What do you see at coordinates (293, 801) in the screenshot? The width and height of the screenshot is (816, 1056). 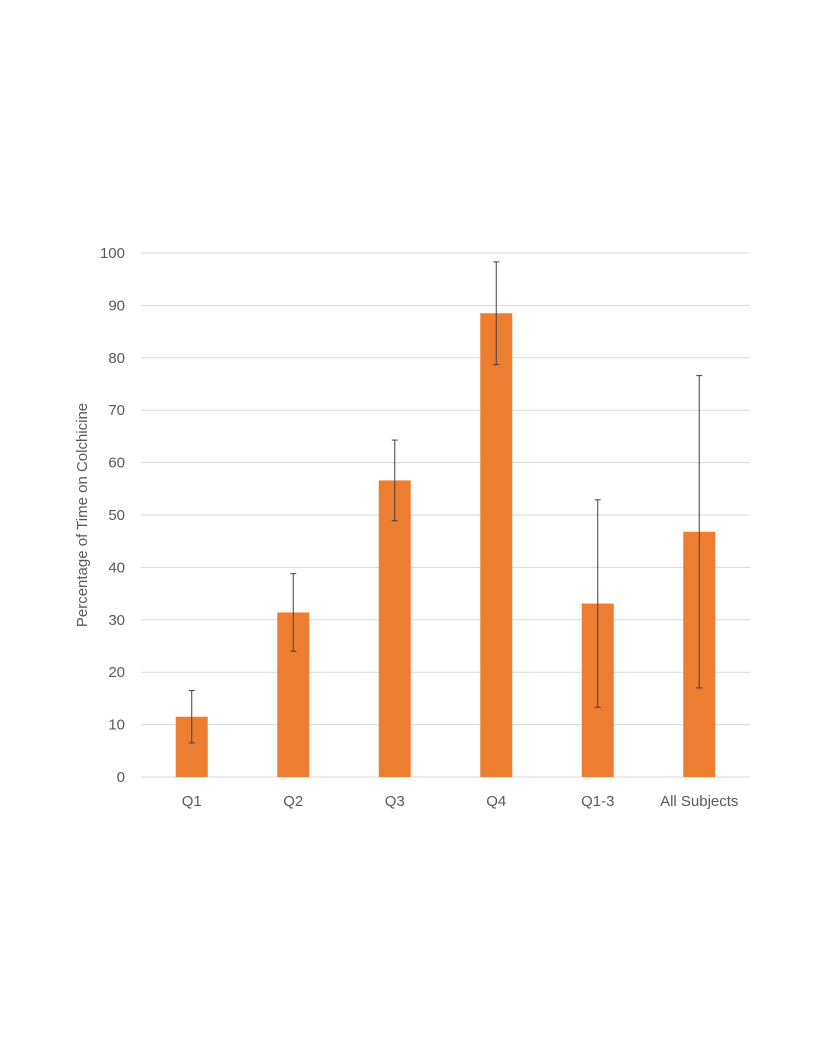 I see `x-tick-label: Q2` at bounding box center [293, 801].